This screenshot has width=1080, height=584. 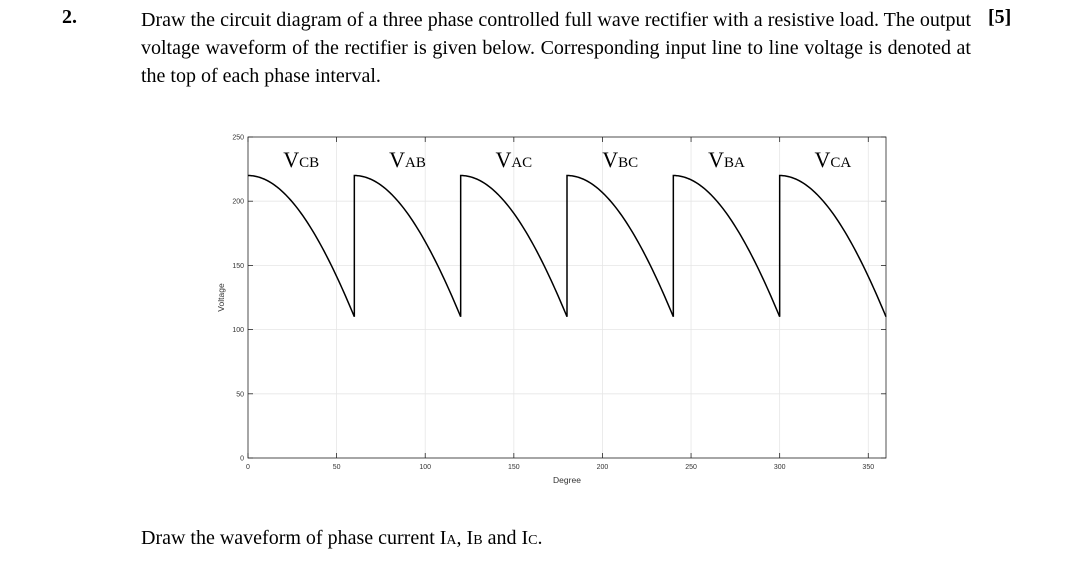 What do you see at coordinates (567, 246) in the screenshot?
I see `waveform-line` at bounding box center [567, 246].